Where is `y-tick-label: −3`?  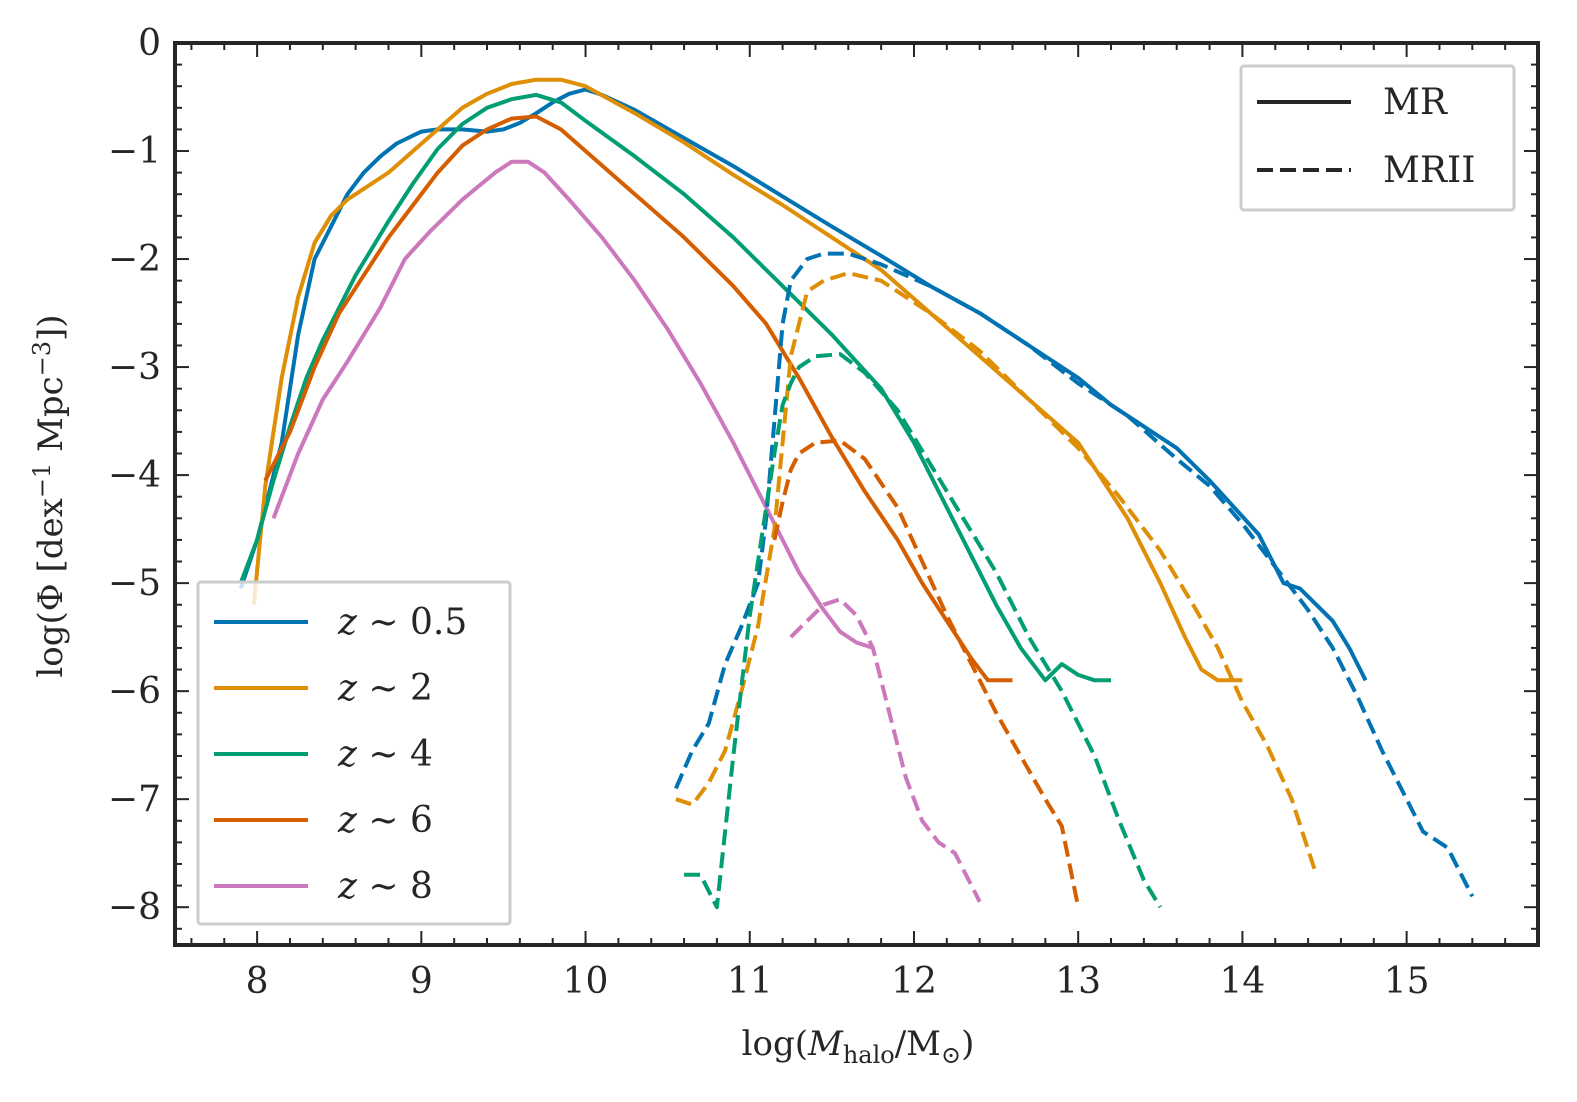
y-tick-label: −3 is located at coordinates (134, 367).